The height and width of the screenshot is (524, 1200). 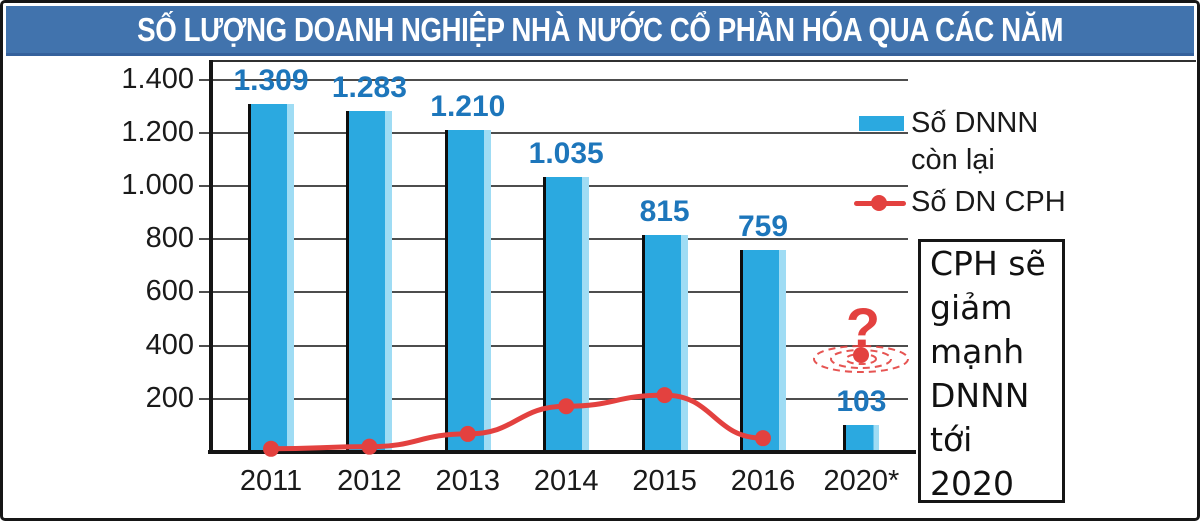 What do you see at coordinates (467, 291) in the screenshot?
I see `bar-2013` at bounding box center [467, 291].